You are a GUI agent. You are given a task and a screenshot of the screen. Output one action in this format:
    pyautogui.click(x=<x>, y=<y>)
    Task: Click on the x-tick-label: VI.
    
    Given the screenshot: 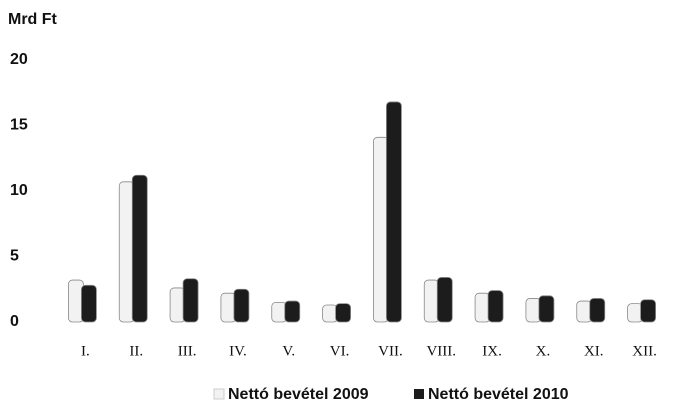 What is the action you would take?
    pyautogui.click(x=340, y=351)
    